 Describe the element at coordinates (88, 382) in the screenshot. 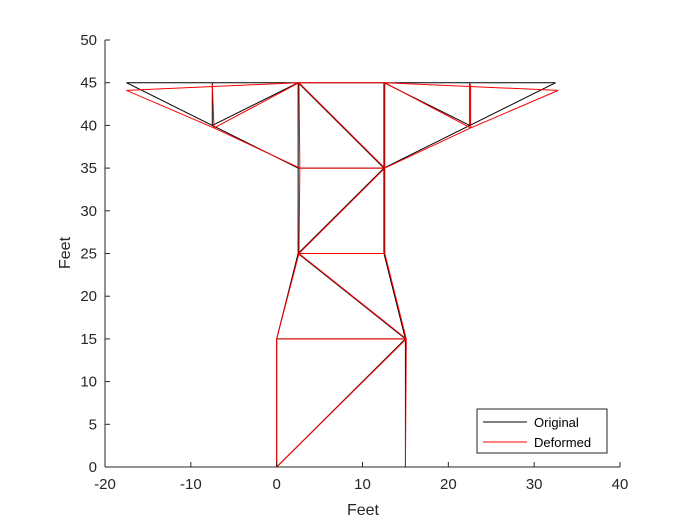

I see `y-tick-label: 10` at that location.